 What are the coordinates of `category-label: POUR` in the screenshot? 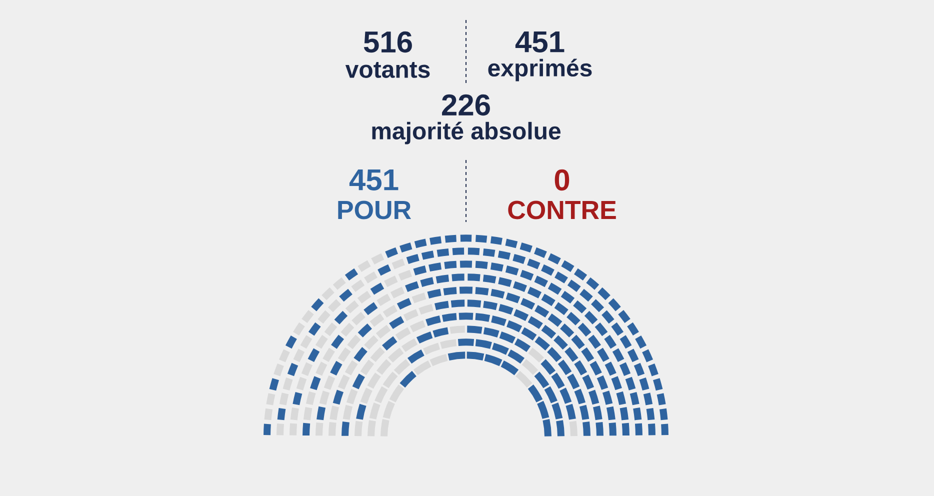 It's located at (375, 210).